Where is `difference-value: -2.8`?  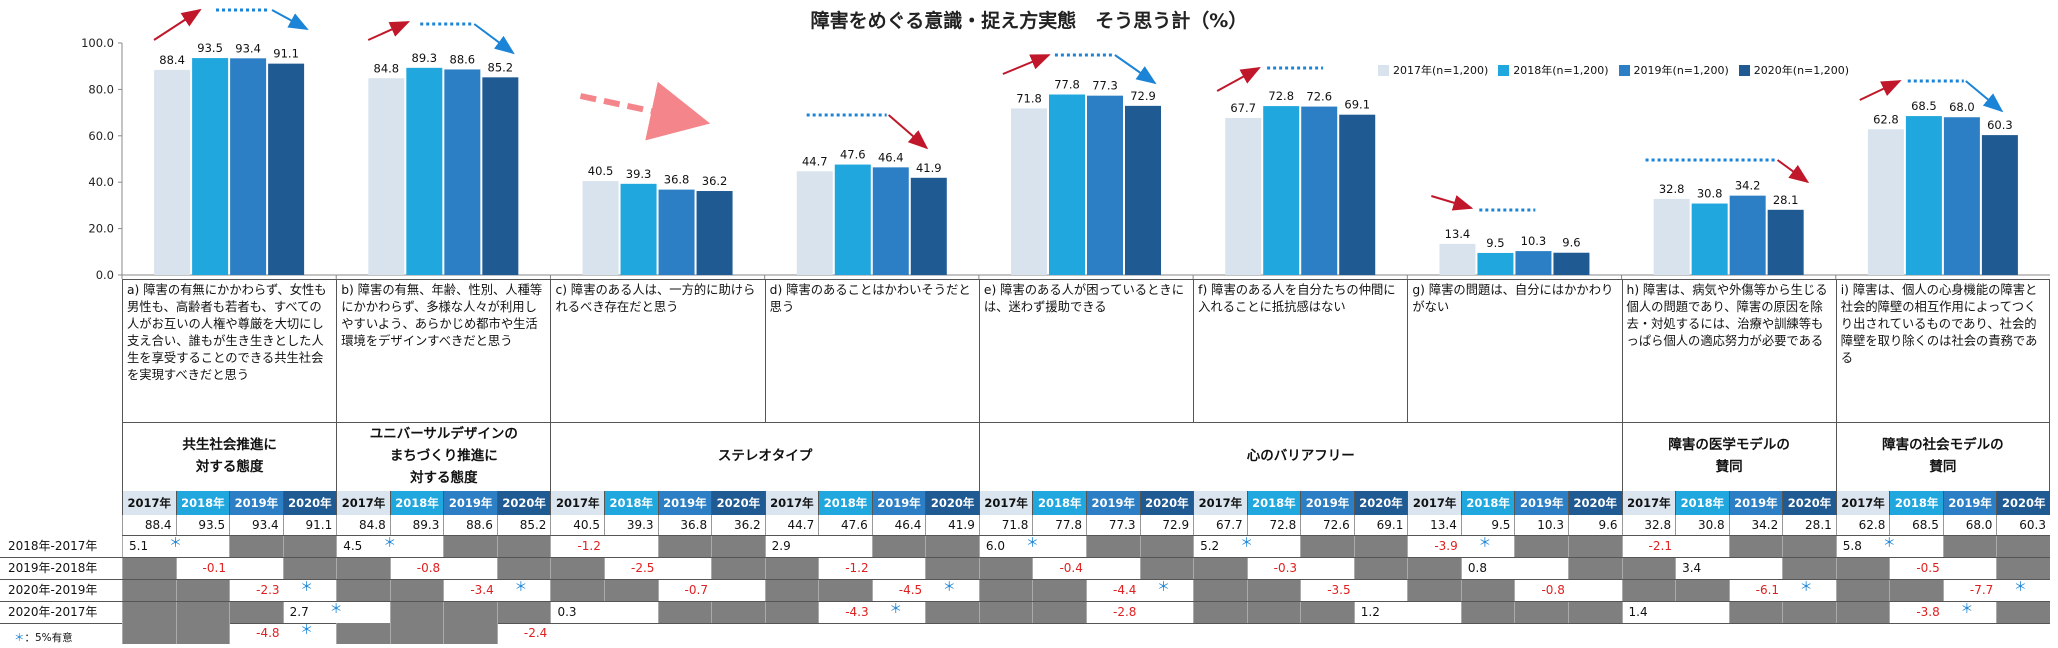
difference-value: -2.8 is located at coordinates (1139, 612).